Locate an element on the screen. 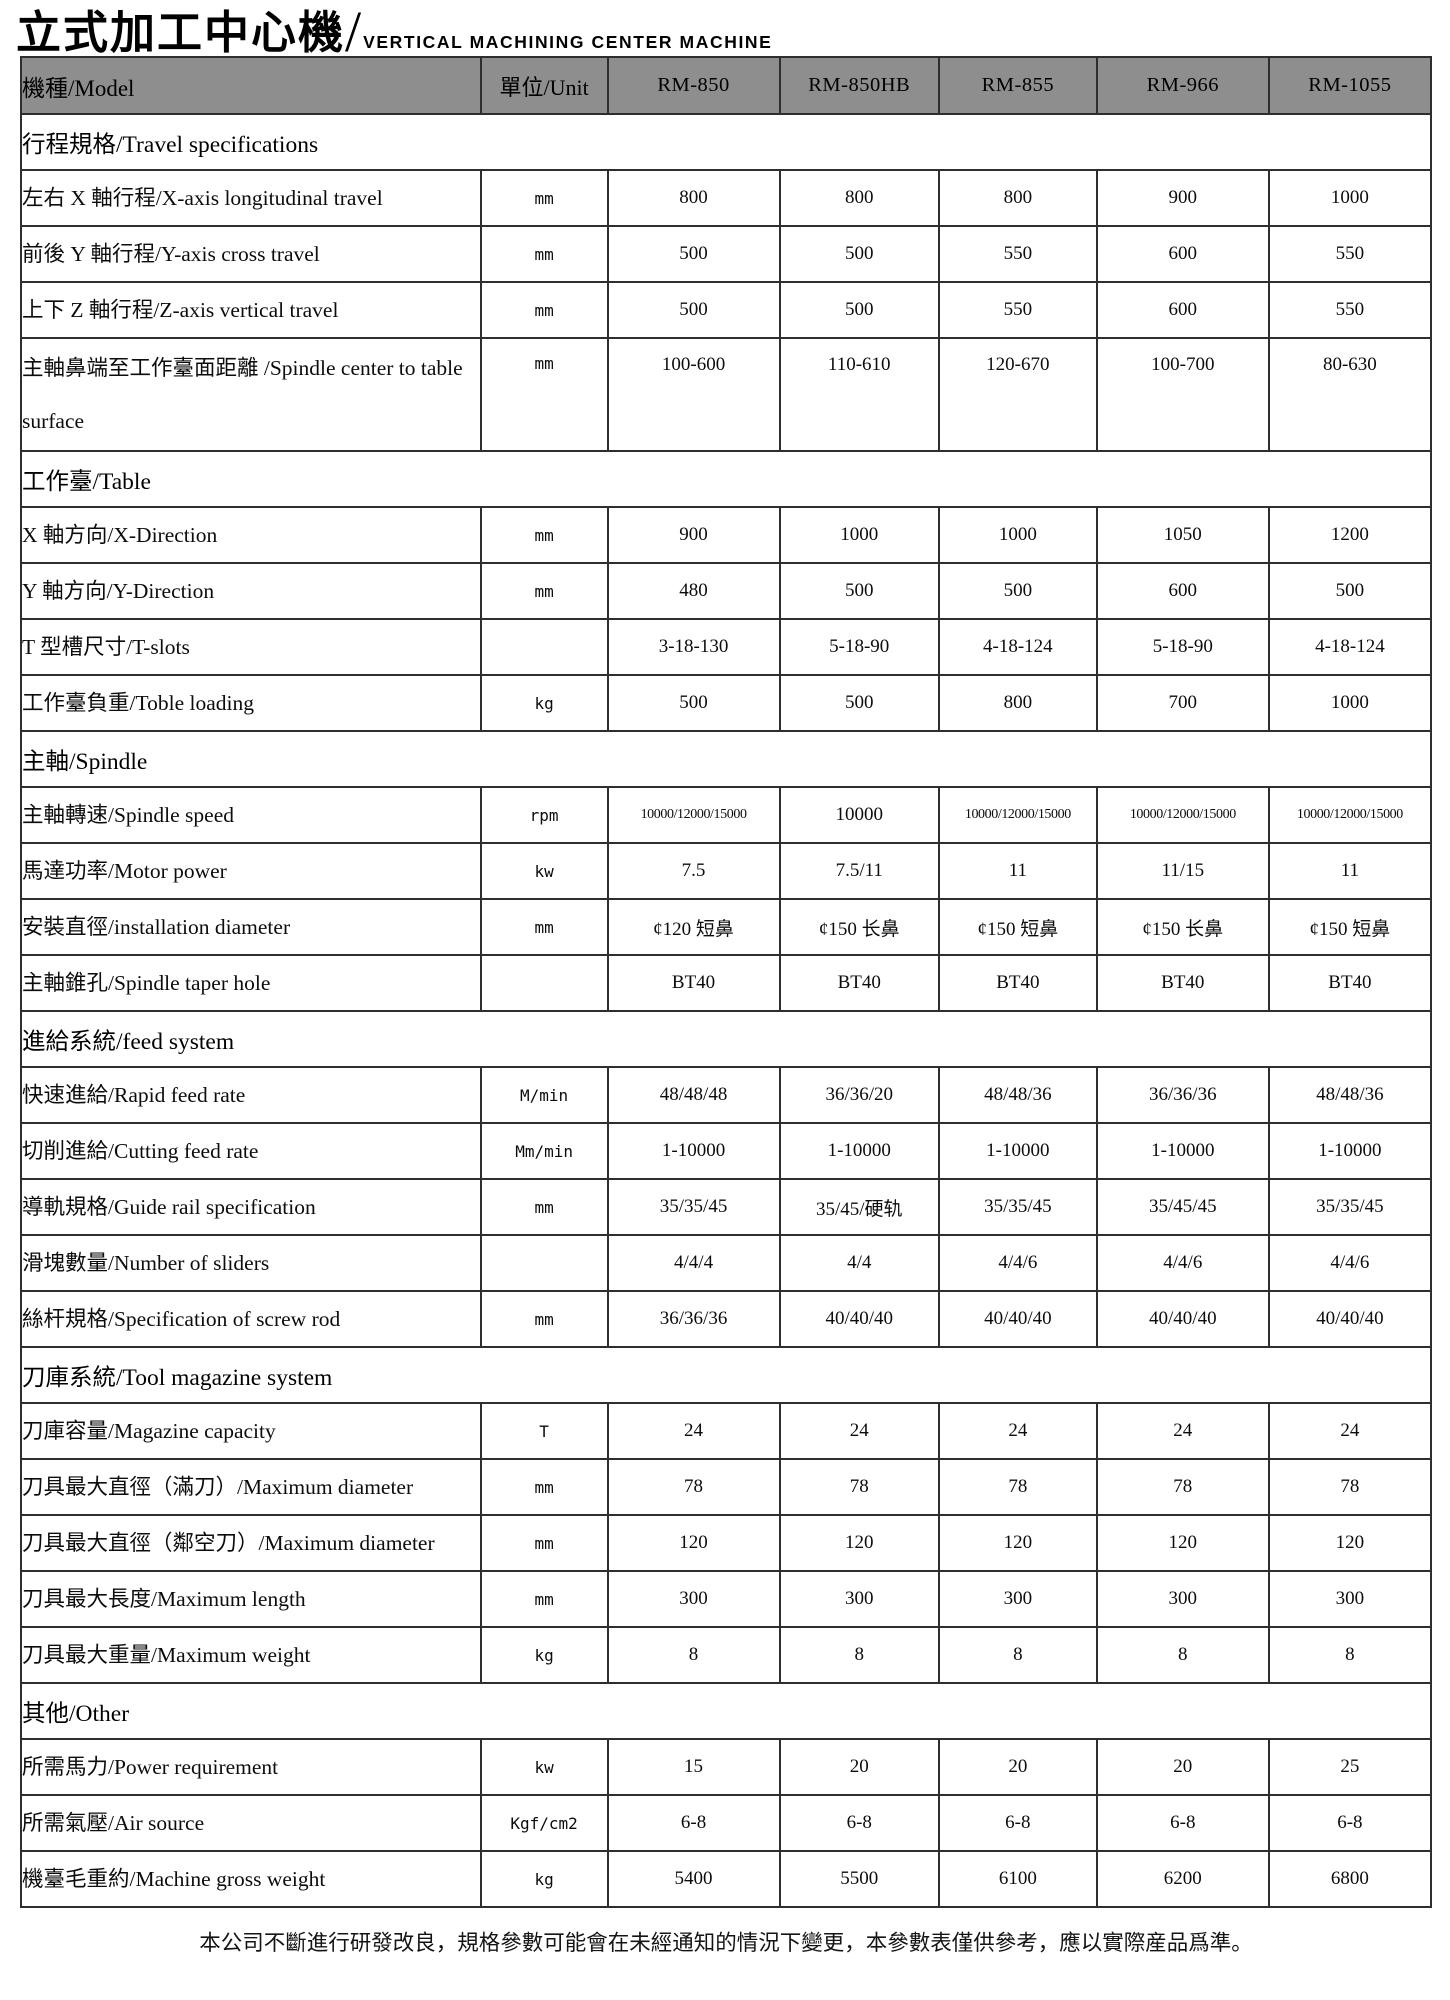  value-cell-rm-850: 100-600 is located at coordinates (693, 394).